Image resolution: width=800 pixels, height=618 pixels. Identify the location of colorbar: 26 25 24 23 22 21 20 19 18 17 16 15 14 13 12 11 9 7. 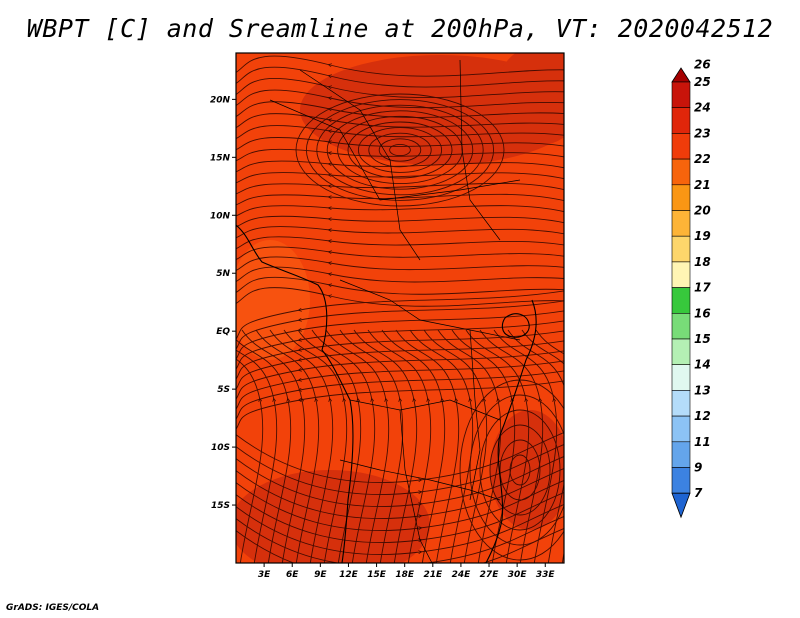
(691, 288).